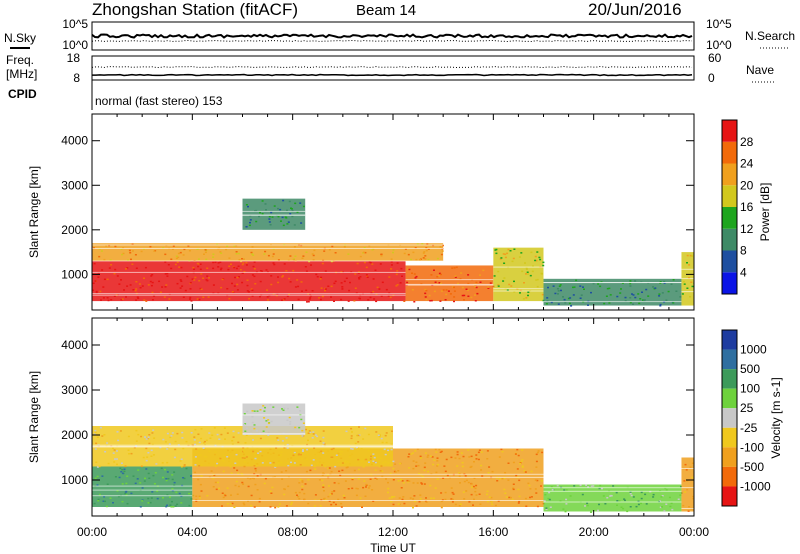  What do you see at coordinates (75, 45) in the screenshot?
I see `nsky-tick-bottom: 10^0` at bounding box center [75, 45].